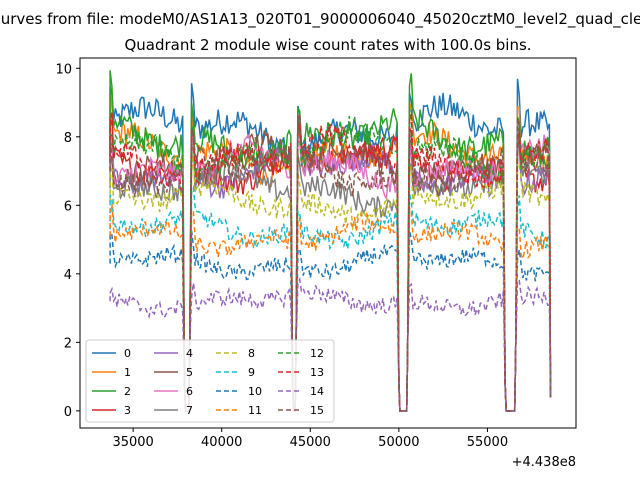 The height and width of the screenshot is (480, 640). Describe the element at coordinates (251, 353) in the screenshot. I see `legend-entry-label: 8` at that location.